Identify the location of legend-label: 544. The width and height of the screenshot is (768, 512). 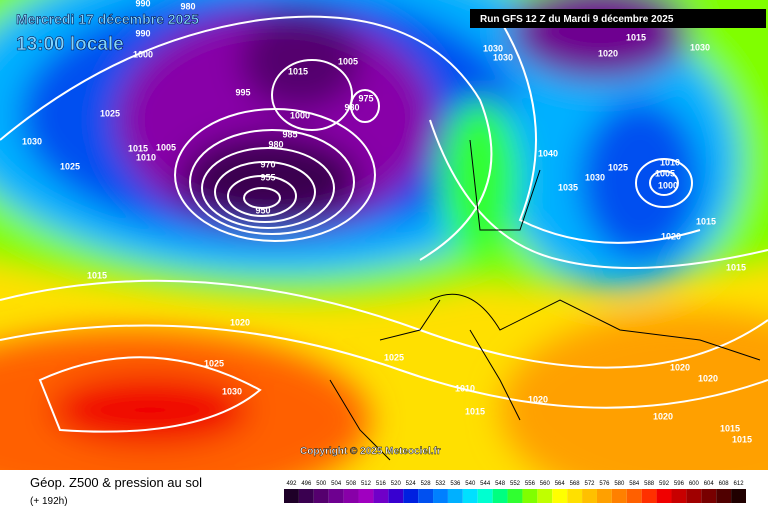
(485, 484).